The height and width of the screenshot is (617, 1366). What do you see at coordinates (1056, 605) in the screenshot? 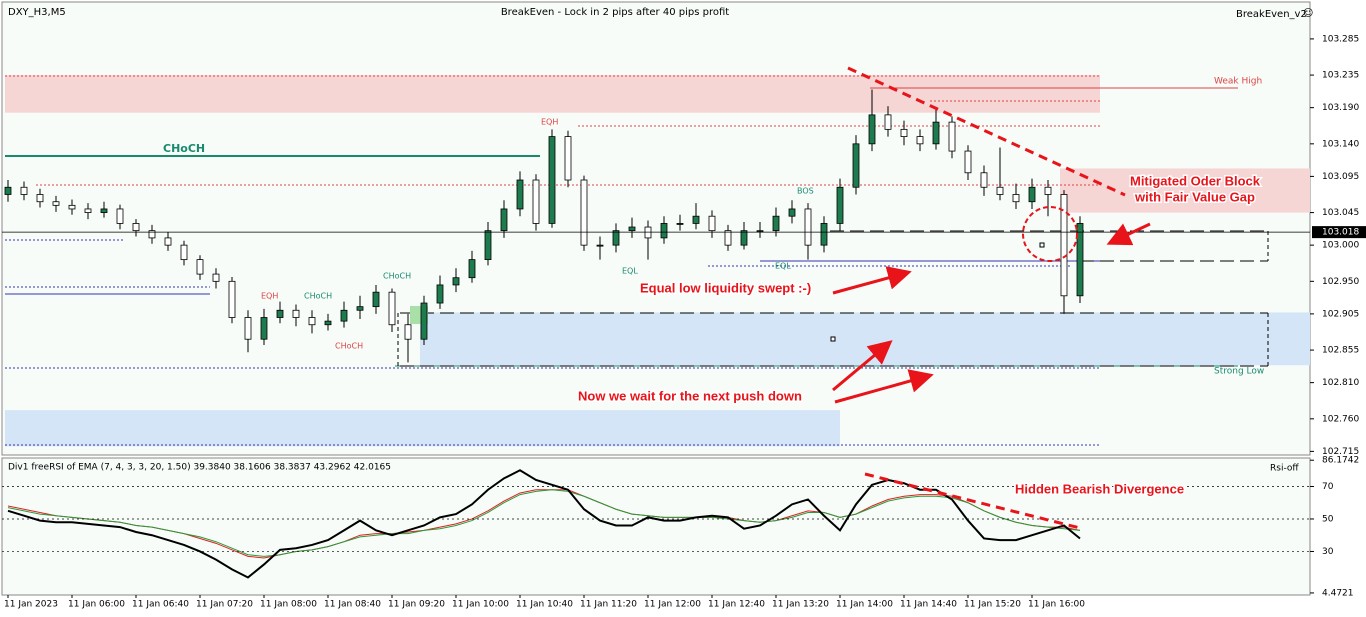
I see `x-tick-label: 11 Jan 16:00` at bounding box center [1056, 605].